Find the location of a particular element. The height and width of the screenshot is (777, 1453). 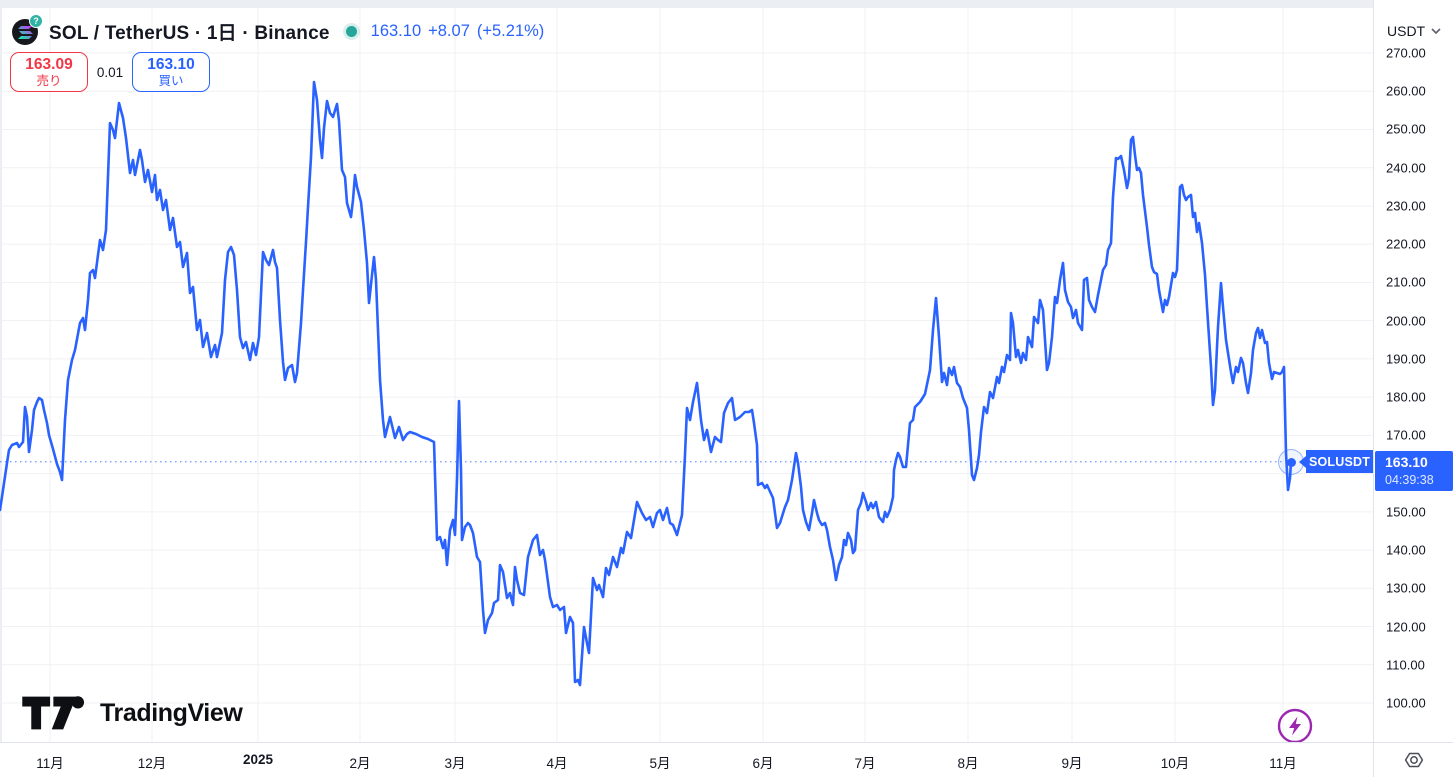

price-tick-label: 230.00 is located at coordinates (1406, 206).